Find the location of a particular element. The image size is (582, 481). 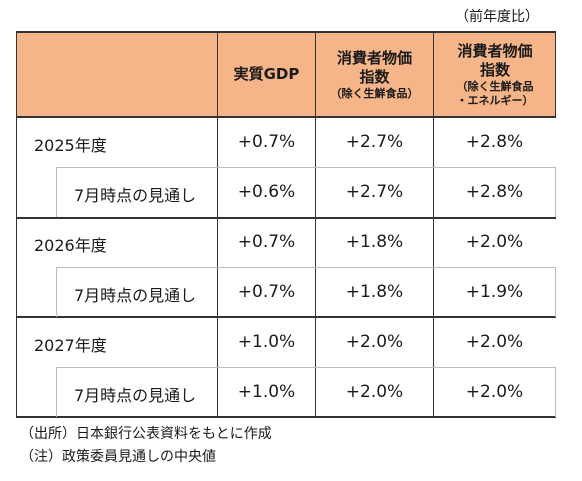

note-footnote: （注）政策委員見通しの中央値 is located at coordinates (118, 456).